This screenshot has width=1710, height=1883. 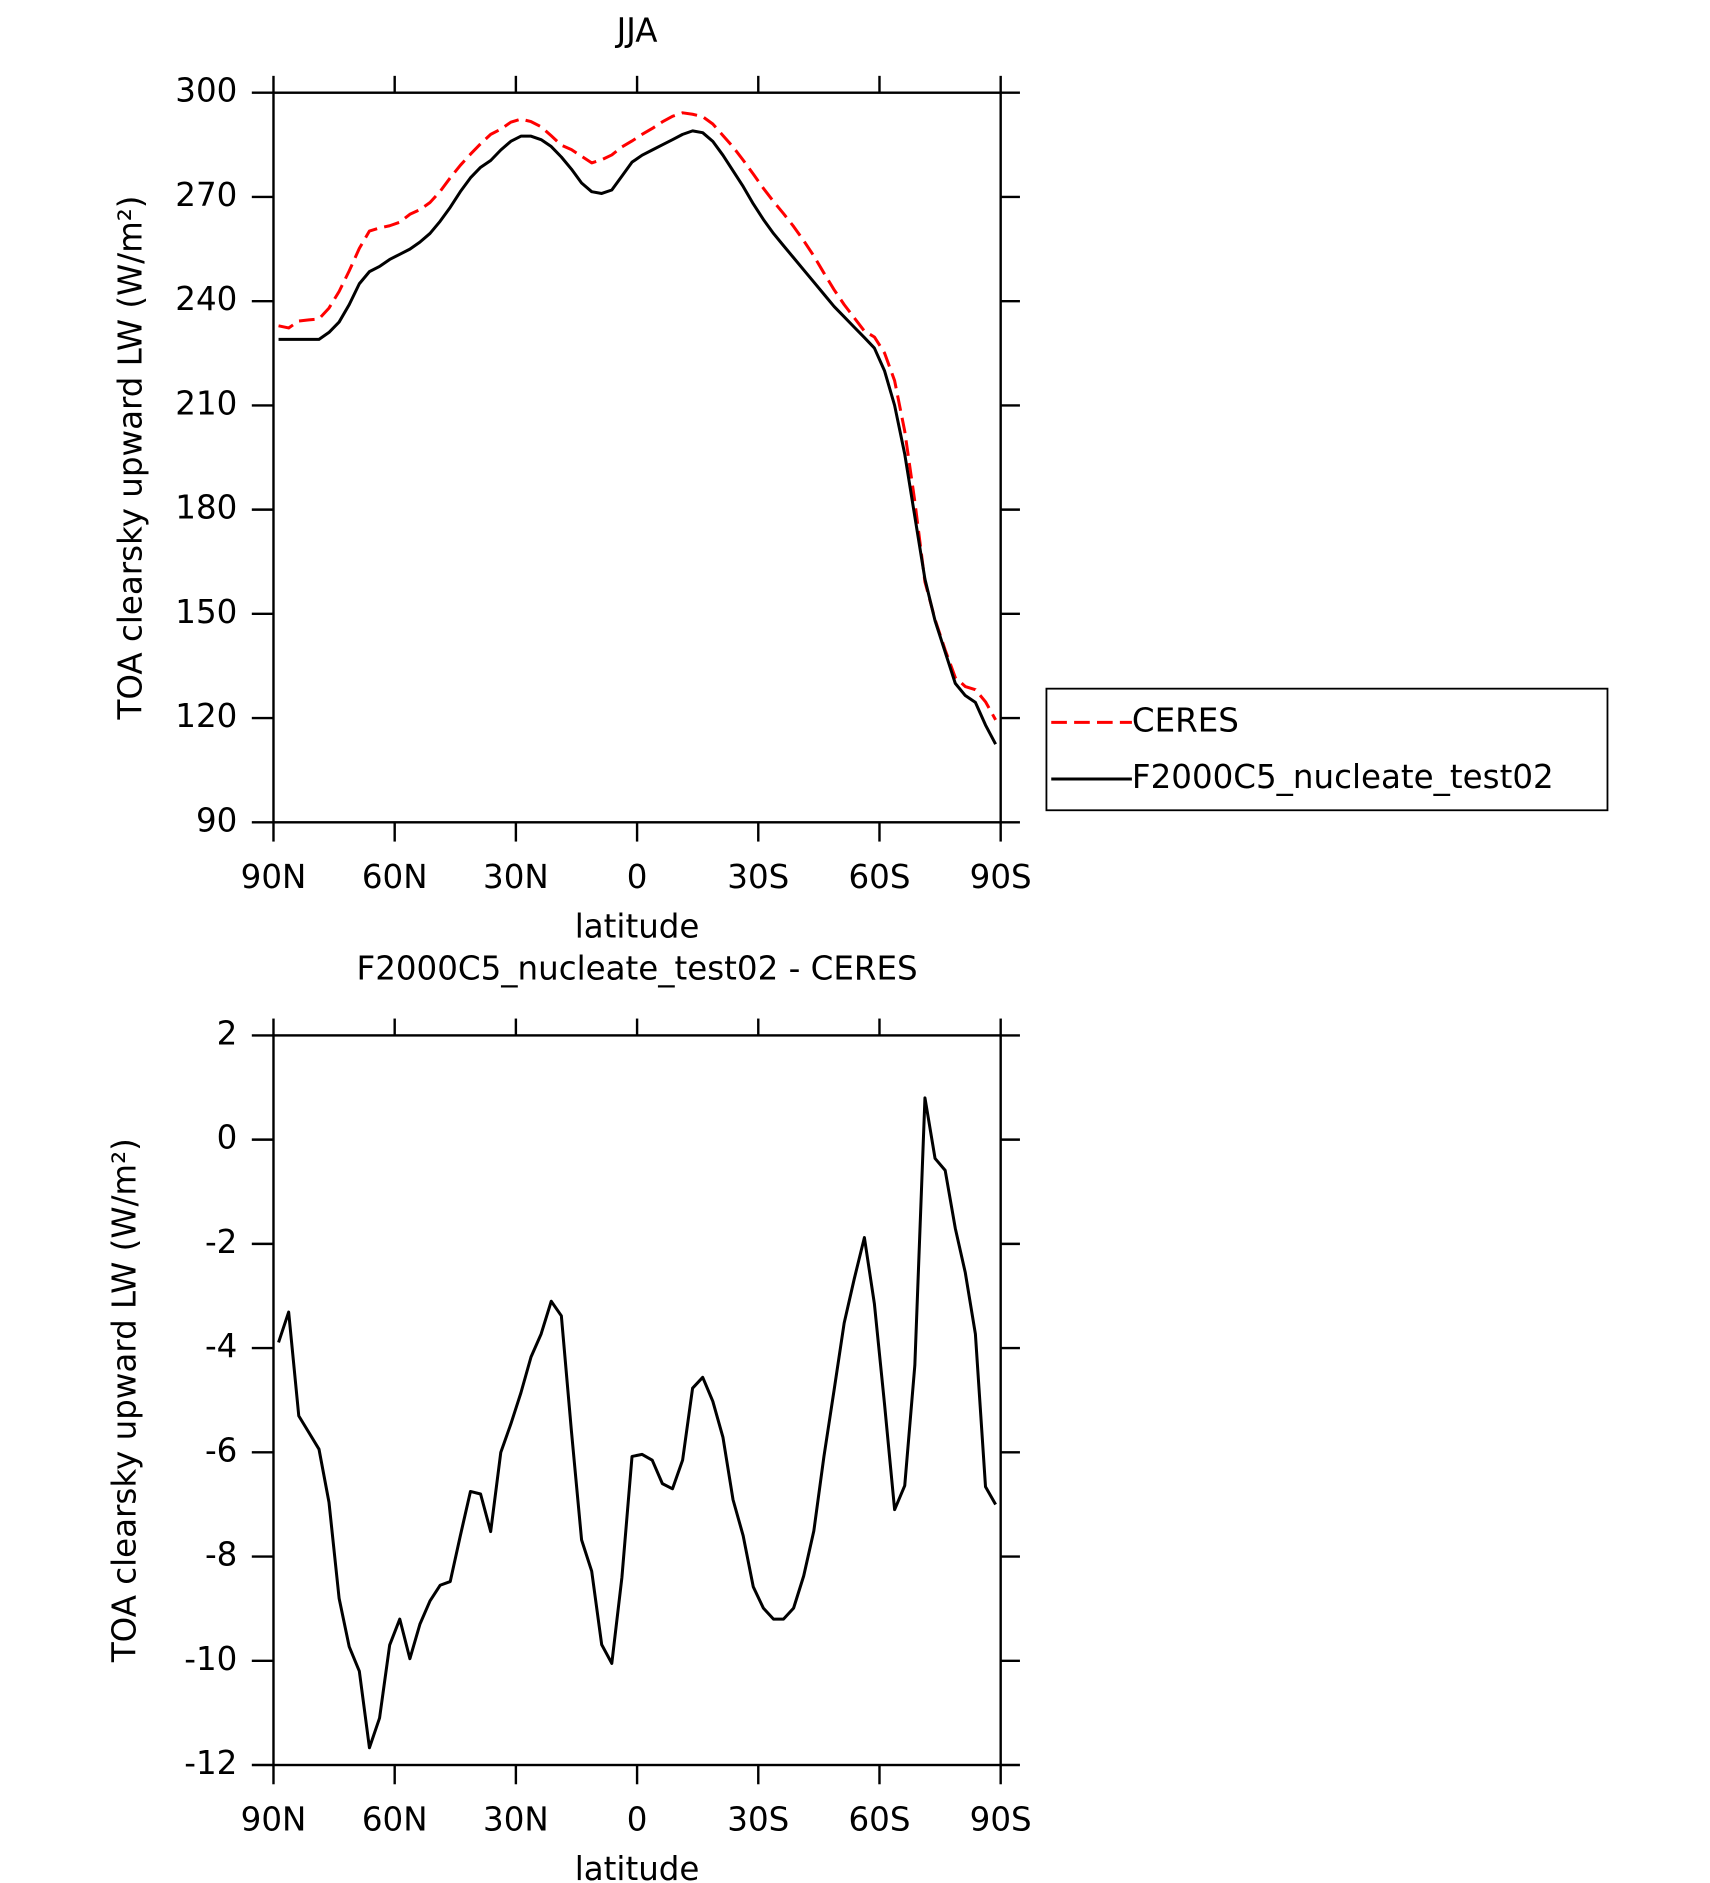 What do you see at coordinates (637, 968) in the screenshot?
I see `chart-title: F2000C5_nucleate_test02 - CERES` at bounding box center [637, 968].